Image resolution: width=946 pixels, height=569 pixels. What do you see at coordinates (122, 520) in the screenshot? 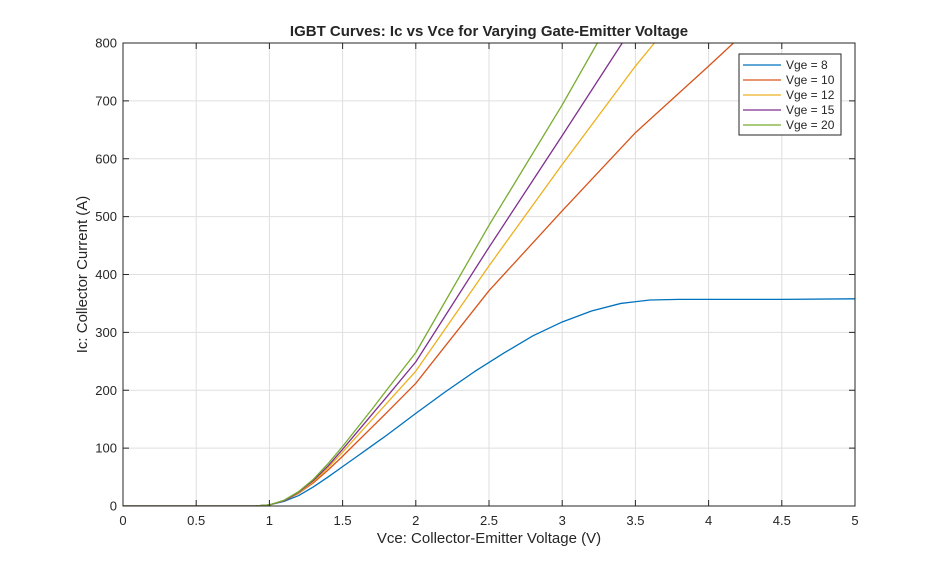
I see `x-tick-label: 0` at bounding box center [122, 520].